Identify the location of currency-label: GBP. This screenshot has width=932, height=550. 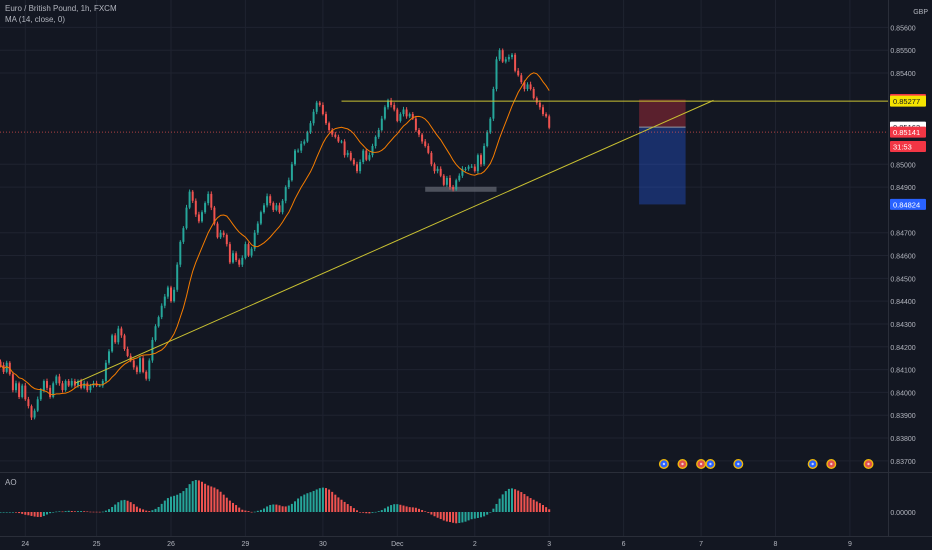
(920, 12).